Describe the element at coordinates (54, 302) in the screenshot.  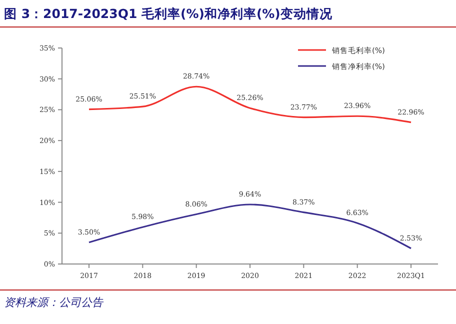
I see `text: 资料来源：公司公告` at that location.